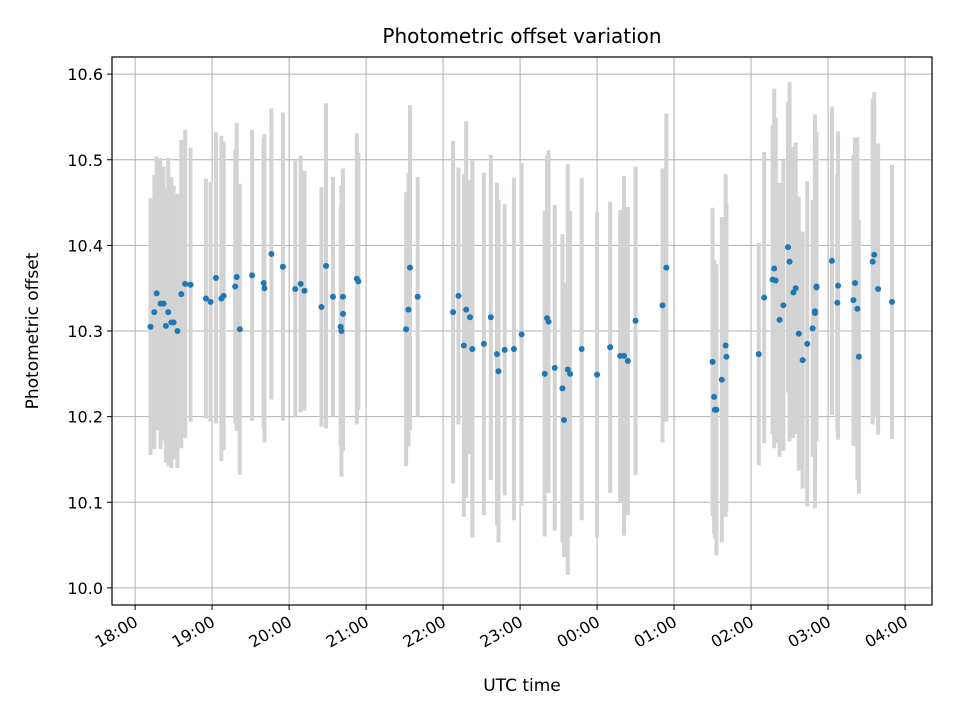 The image size is (960, 720). What do you see at coordinates (85, 160) in the screenshot?
I see `y-tick-label: 10.5` at bounding box center [85, 160].